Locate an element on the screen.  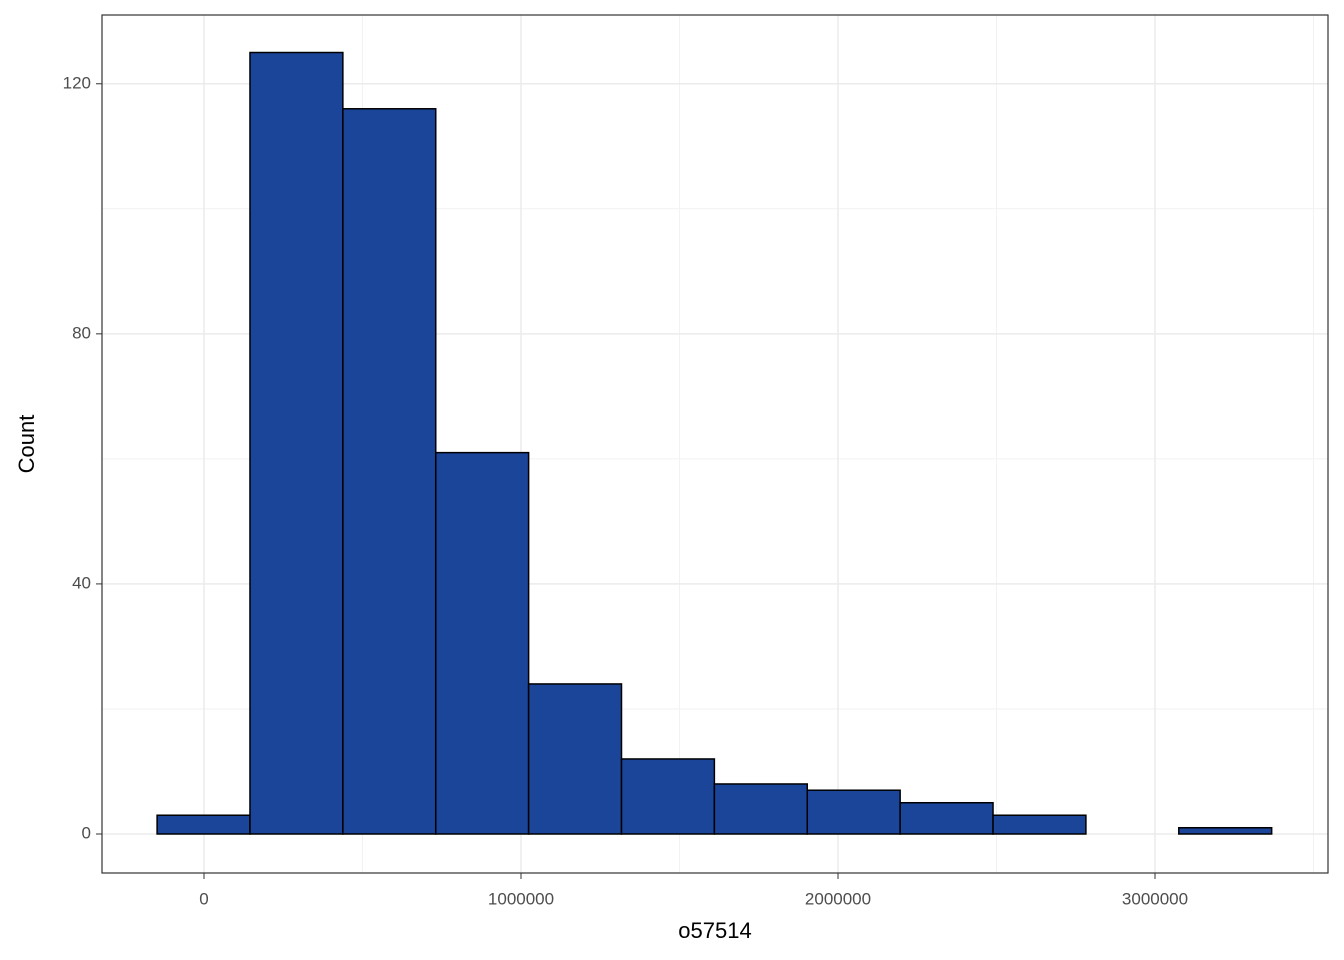
x-tick-label: 1000000 is located at coordinates (521, 898).